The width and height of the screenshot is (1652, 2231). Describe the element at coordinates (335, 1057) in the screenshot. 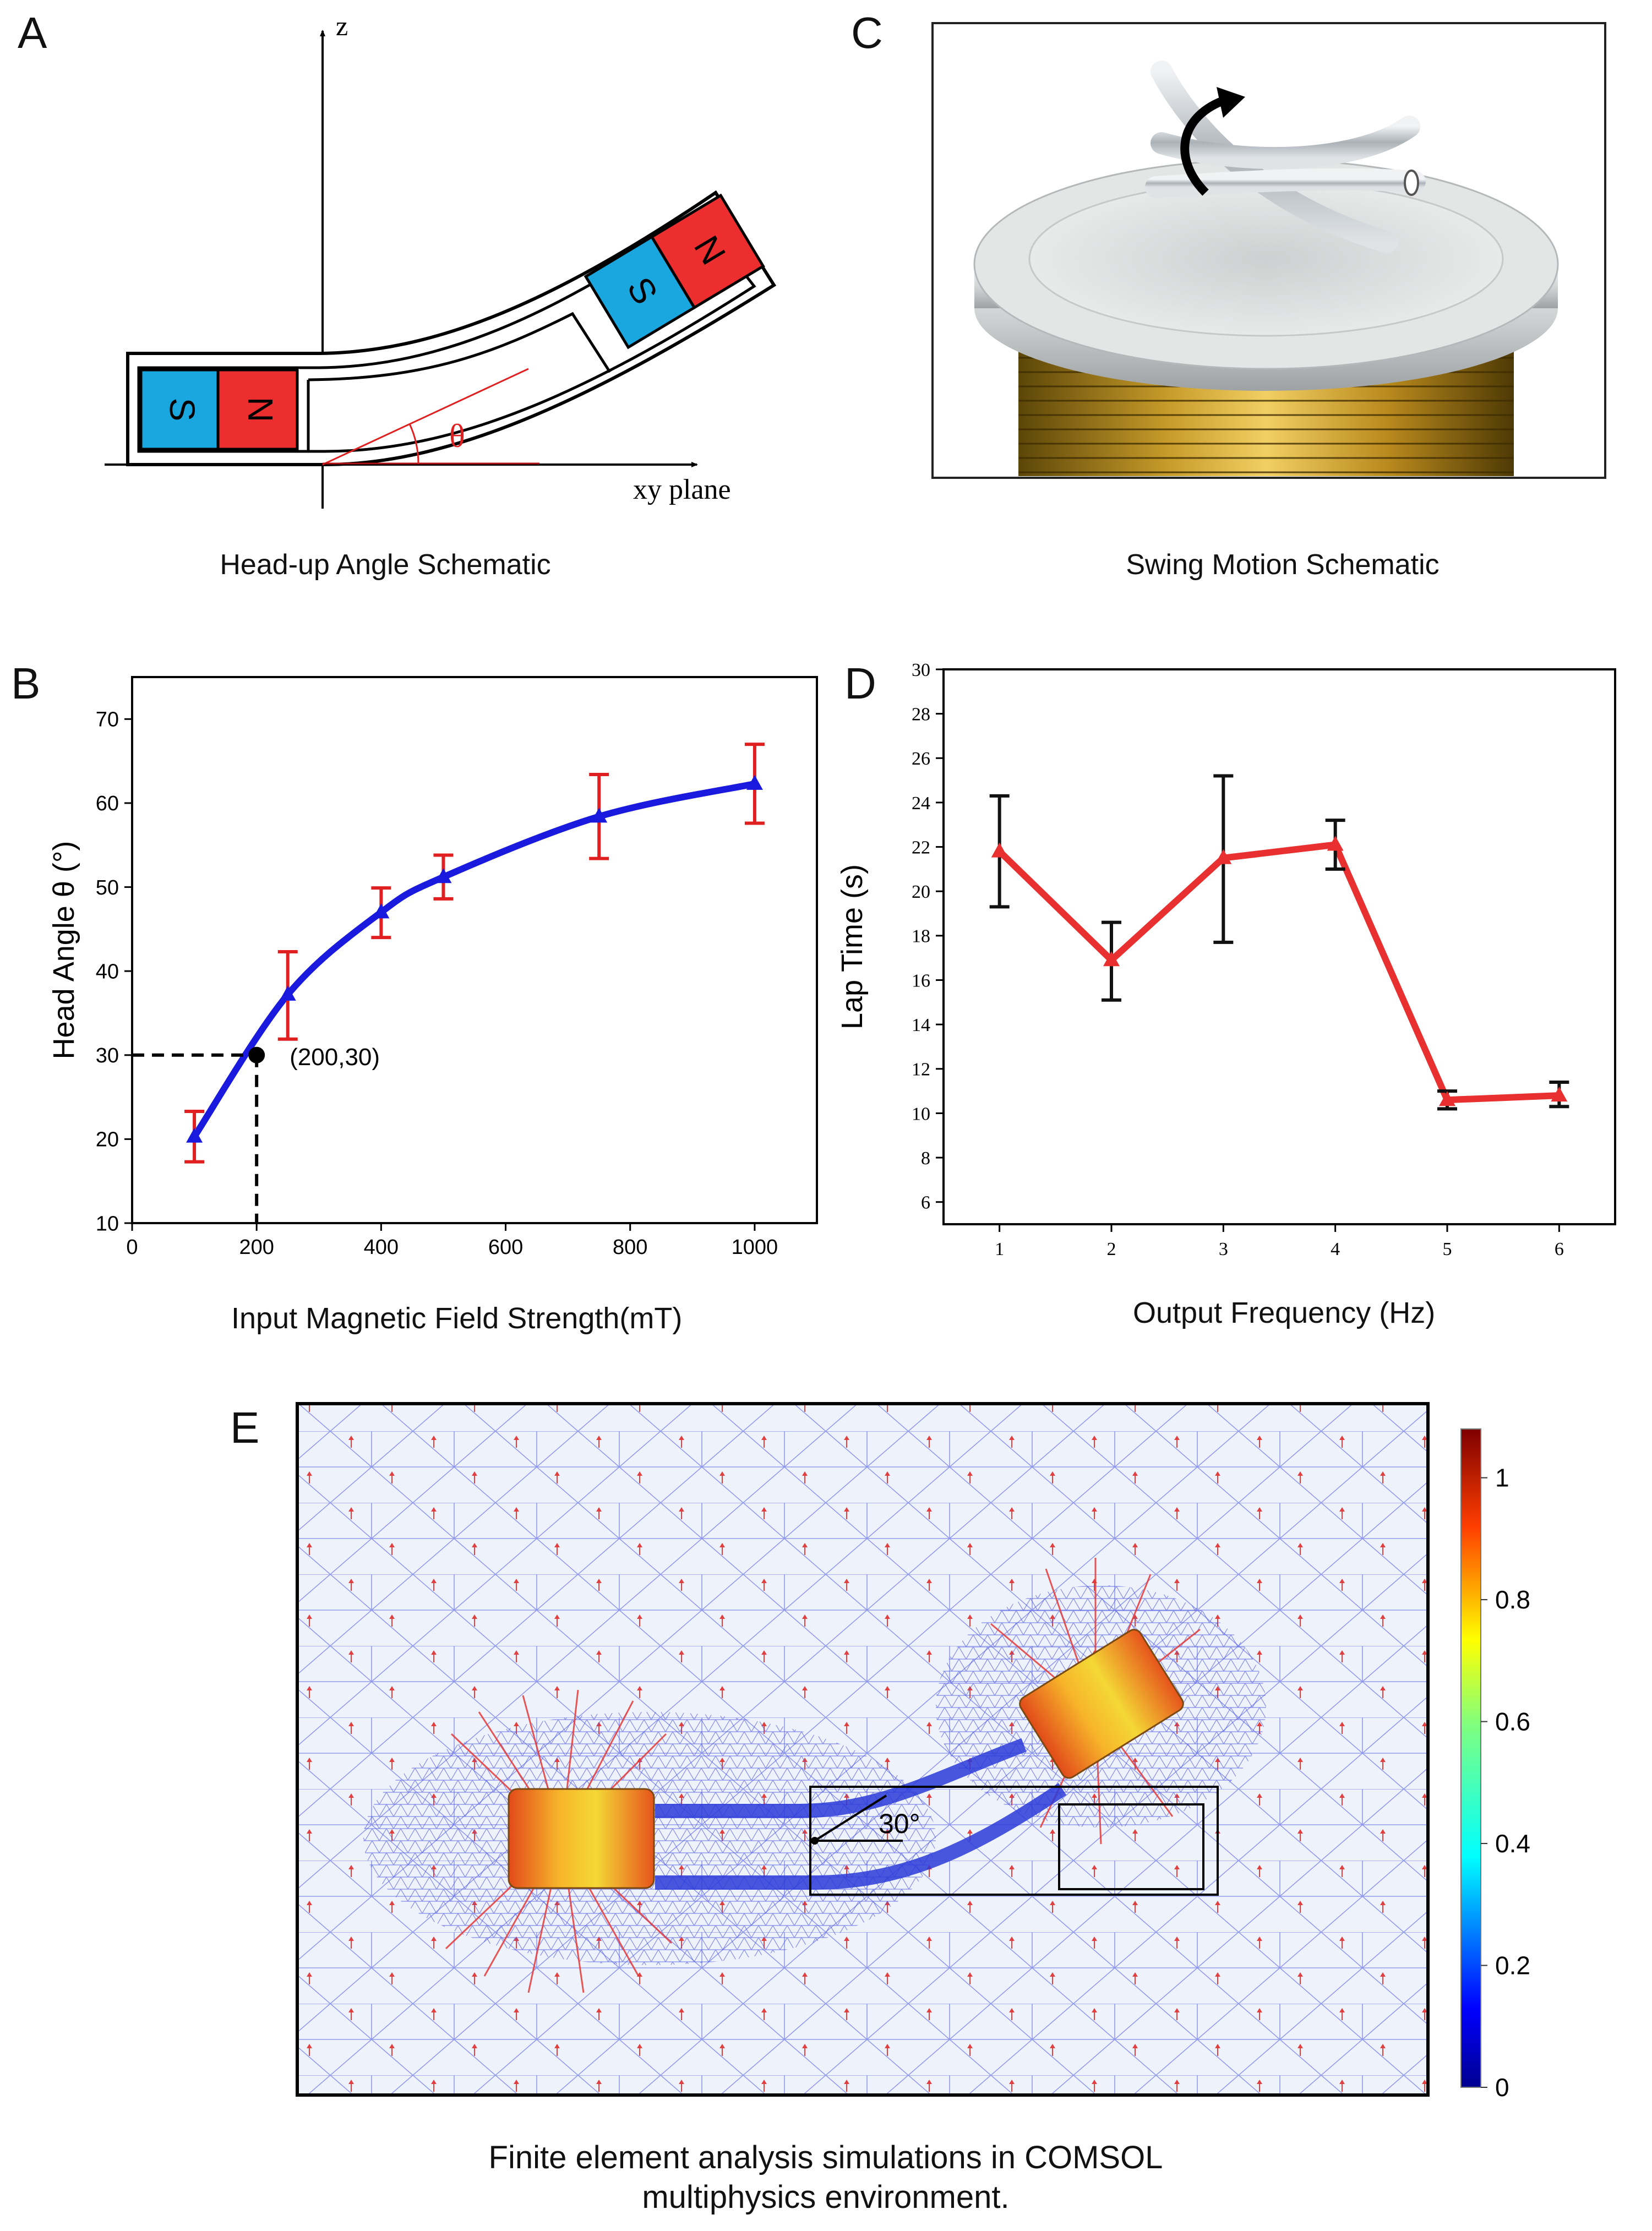

I see `annotation-label: (200,30)` at that location.